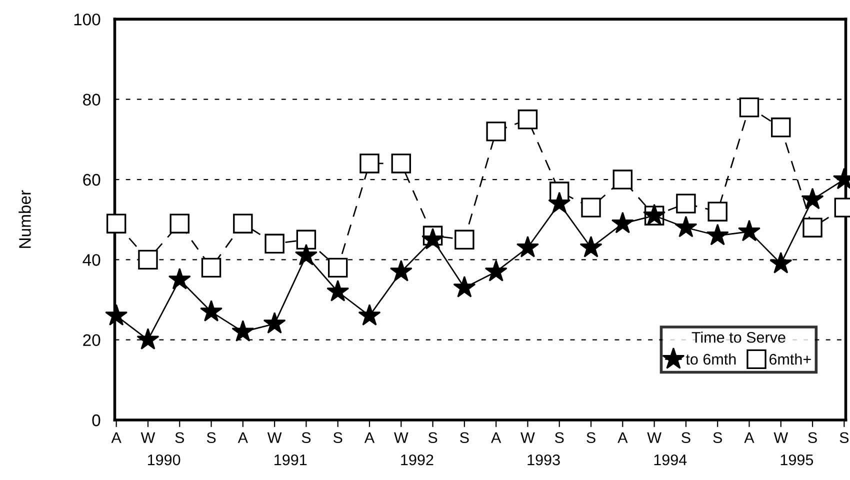 The image size is (850, 480). Describe the element at coordinates (797, 460) in the screenshot. I see `text: 1995` at that location.